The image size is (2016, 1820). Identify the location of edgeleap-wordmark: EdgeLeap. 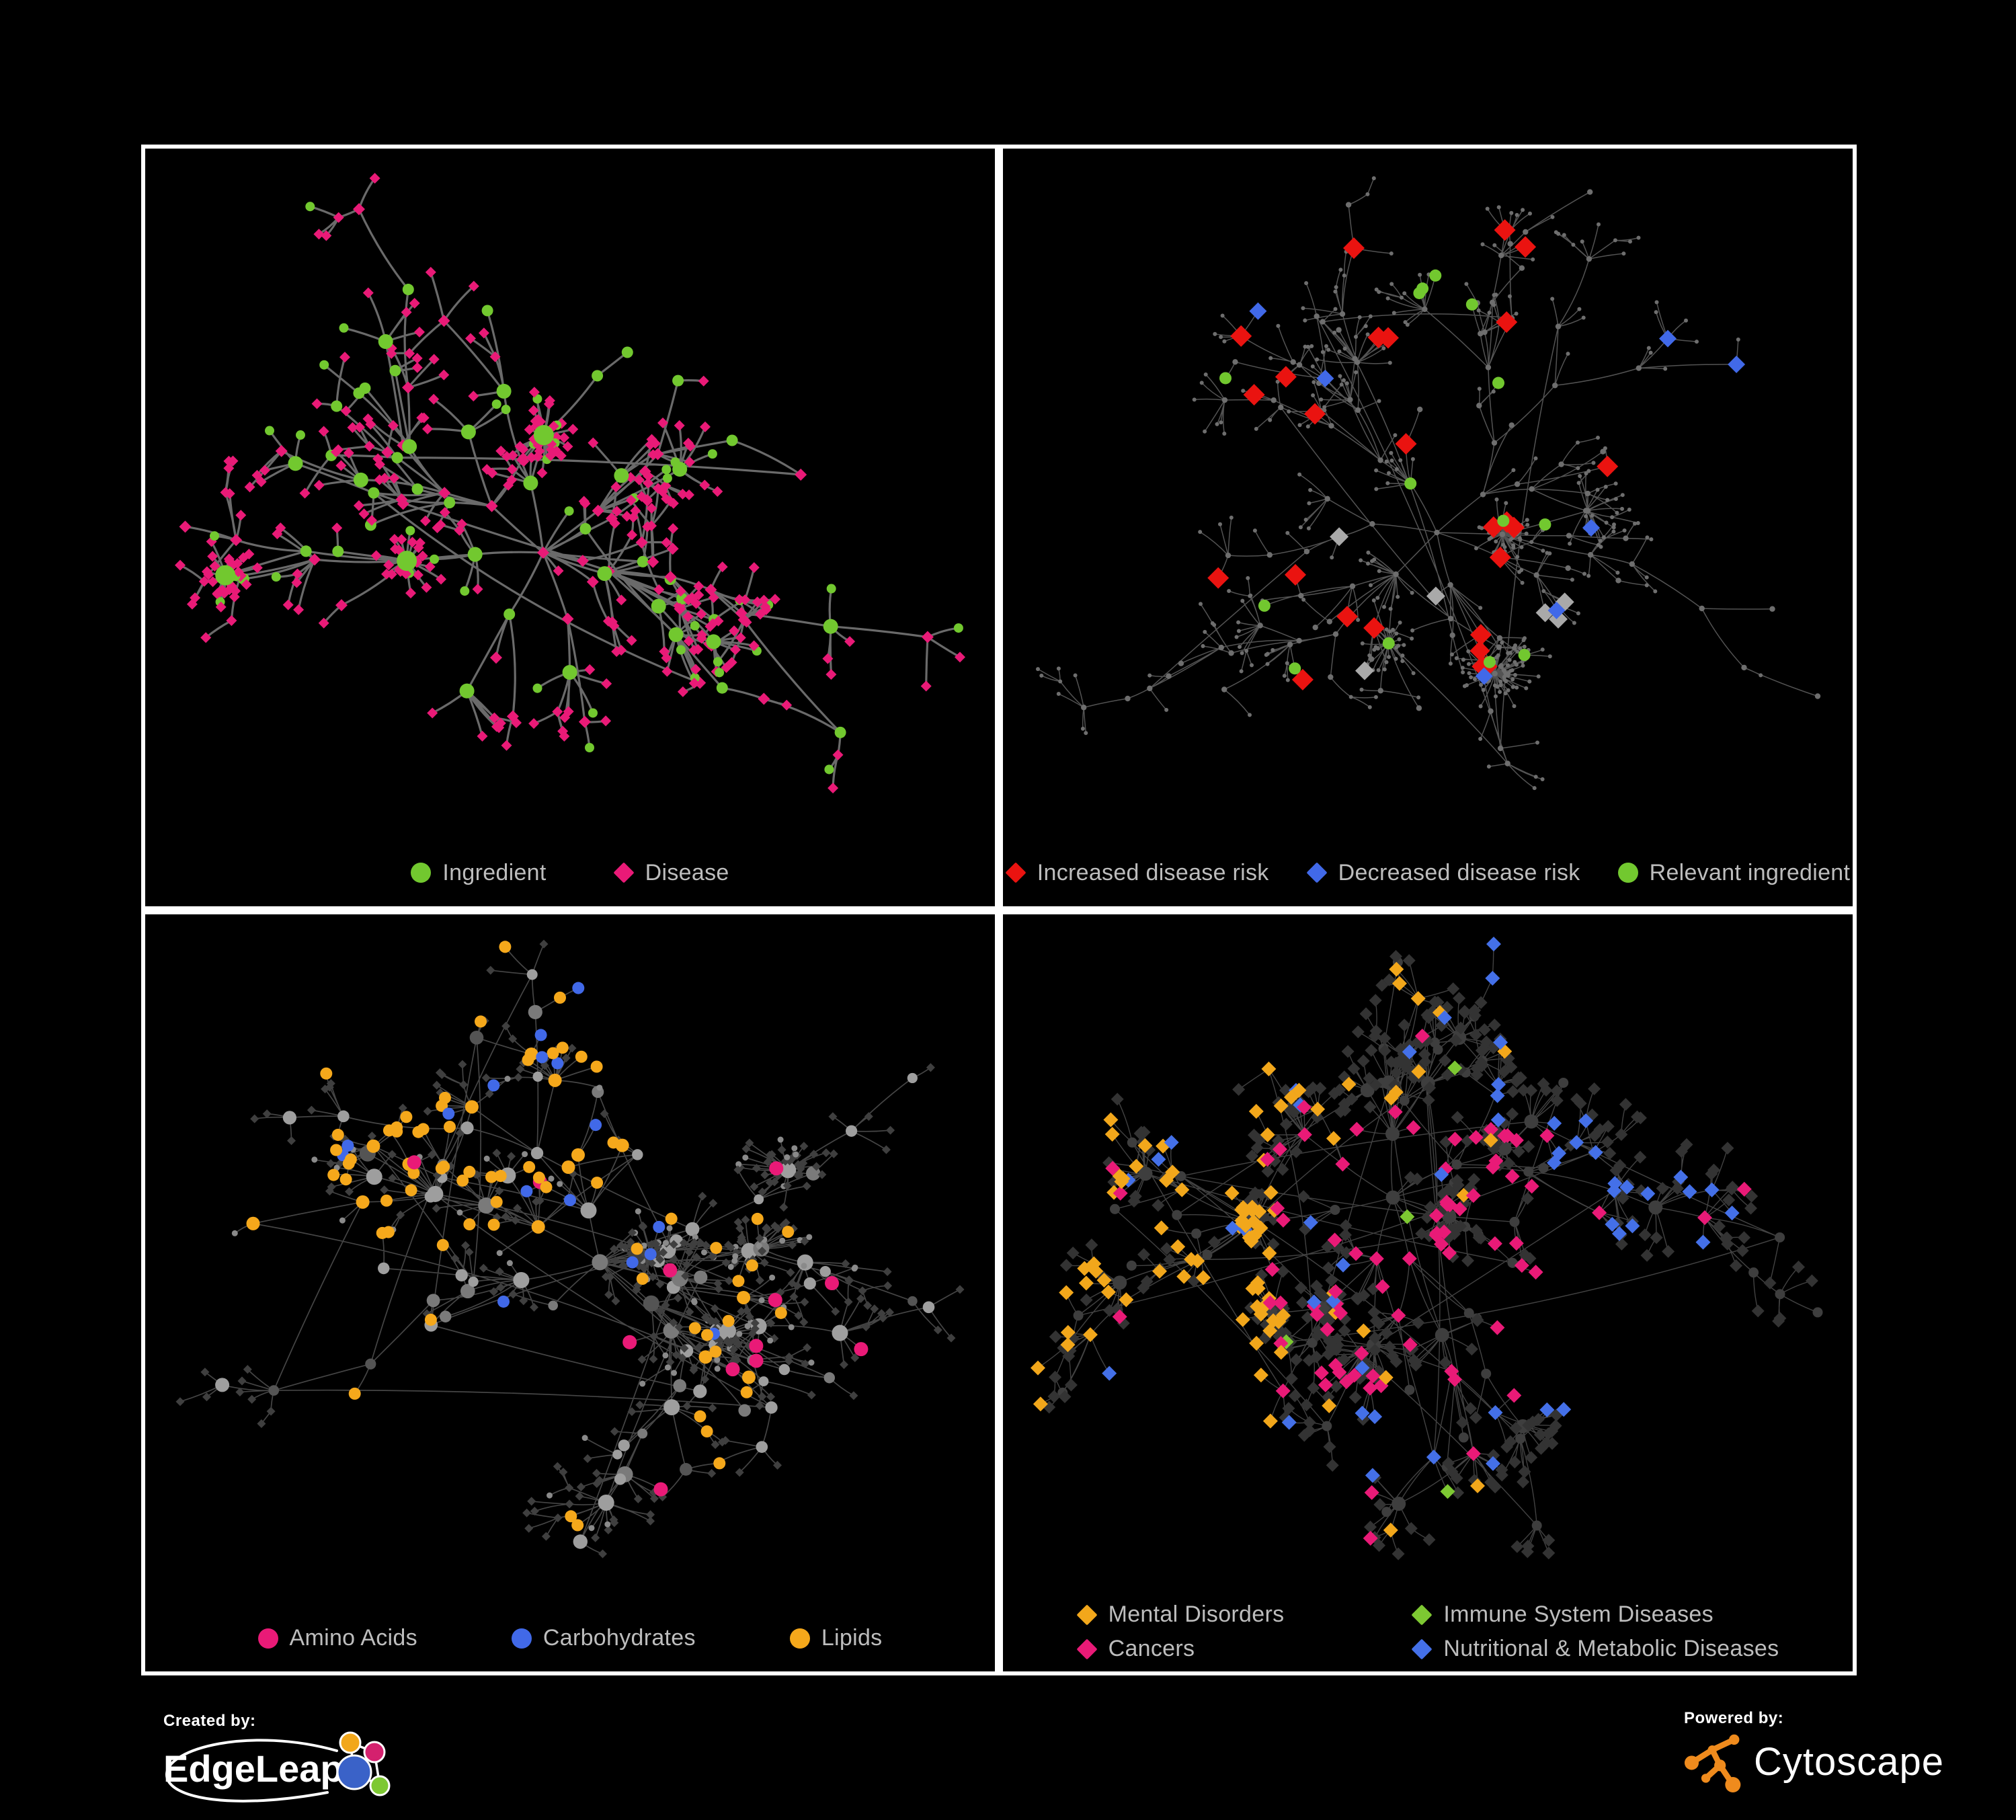
(253, 1768).